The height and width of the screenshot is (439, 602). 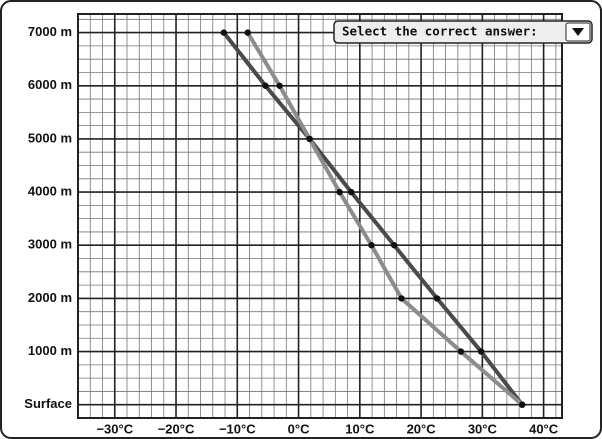 What do you see at coordinates (544, 428) in the screenshot?
I see `x-tick-label: 40°C` at bounding box center [544, 428].